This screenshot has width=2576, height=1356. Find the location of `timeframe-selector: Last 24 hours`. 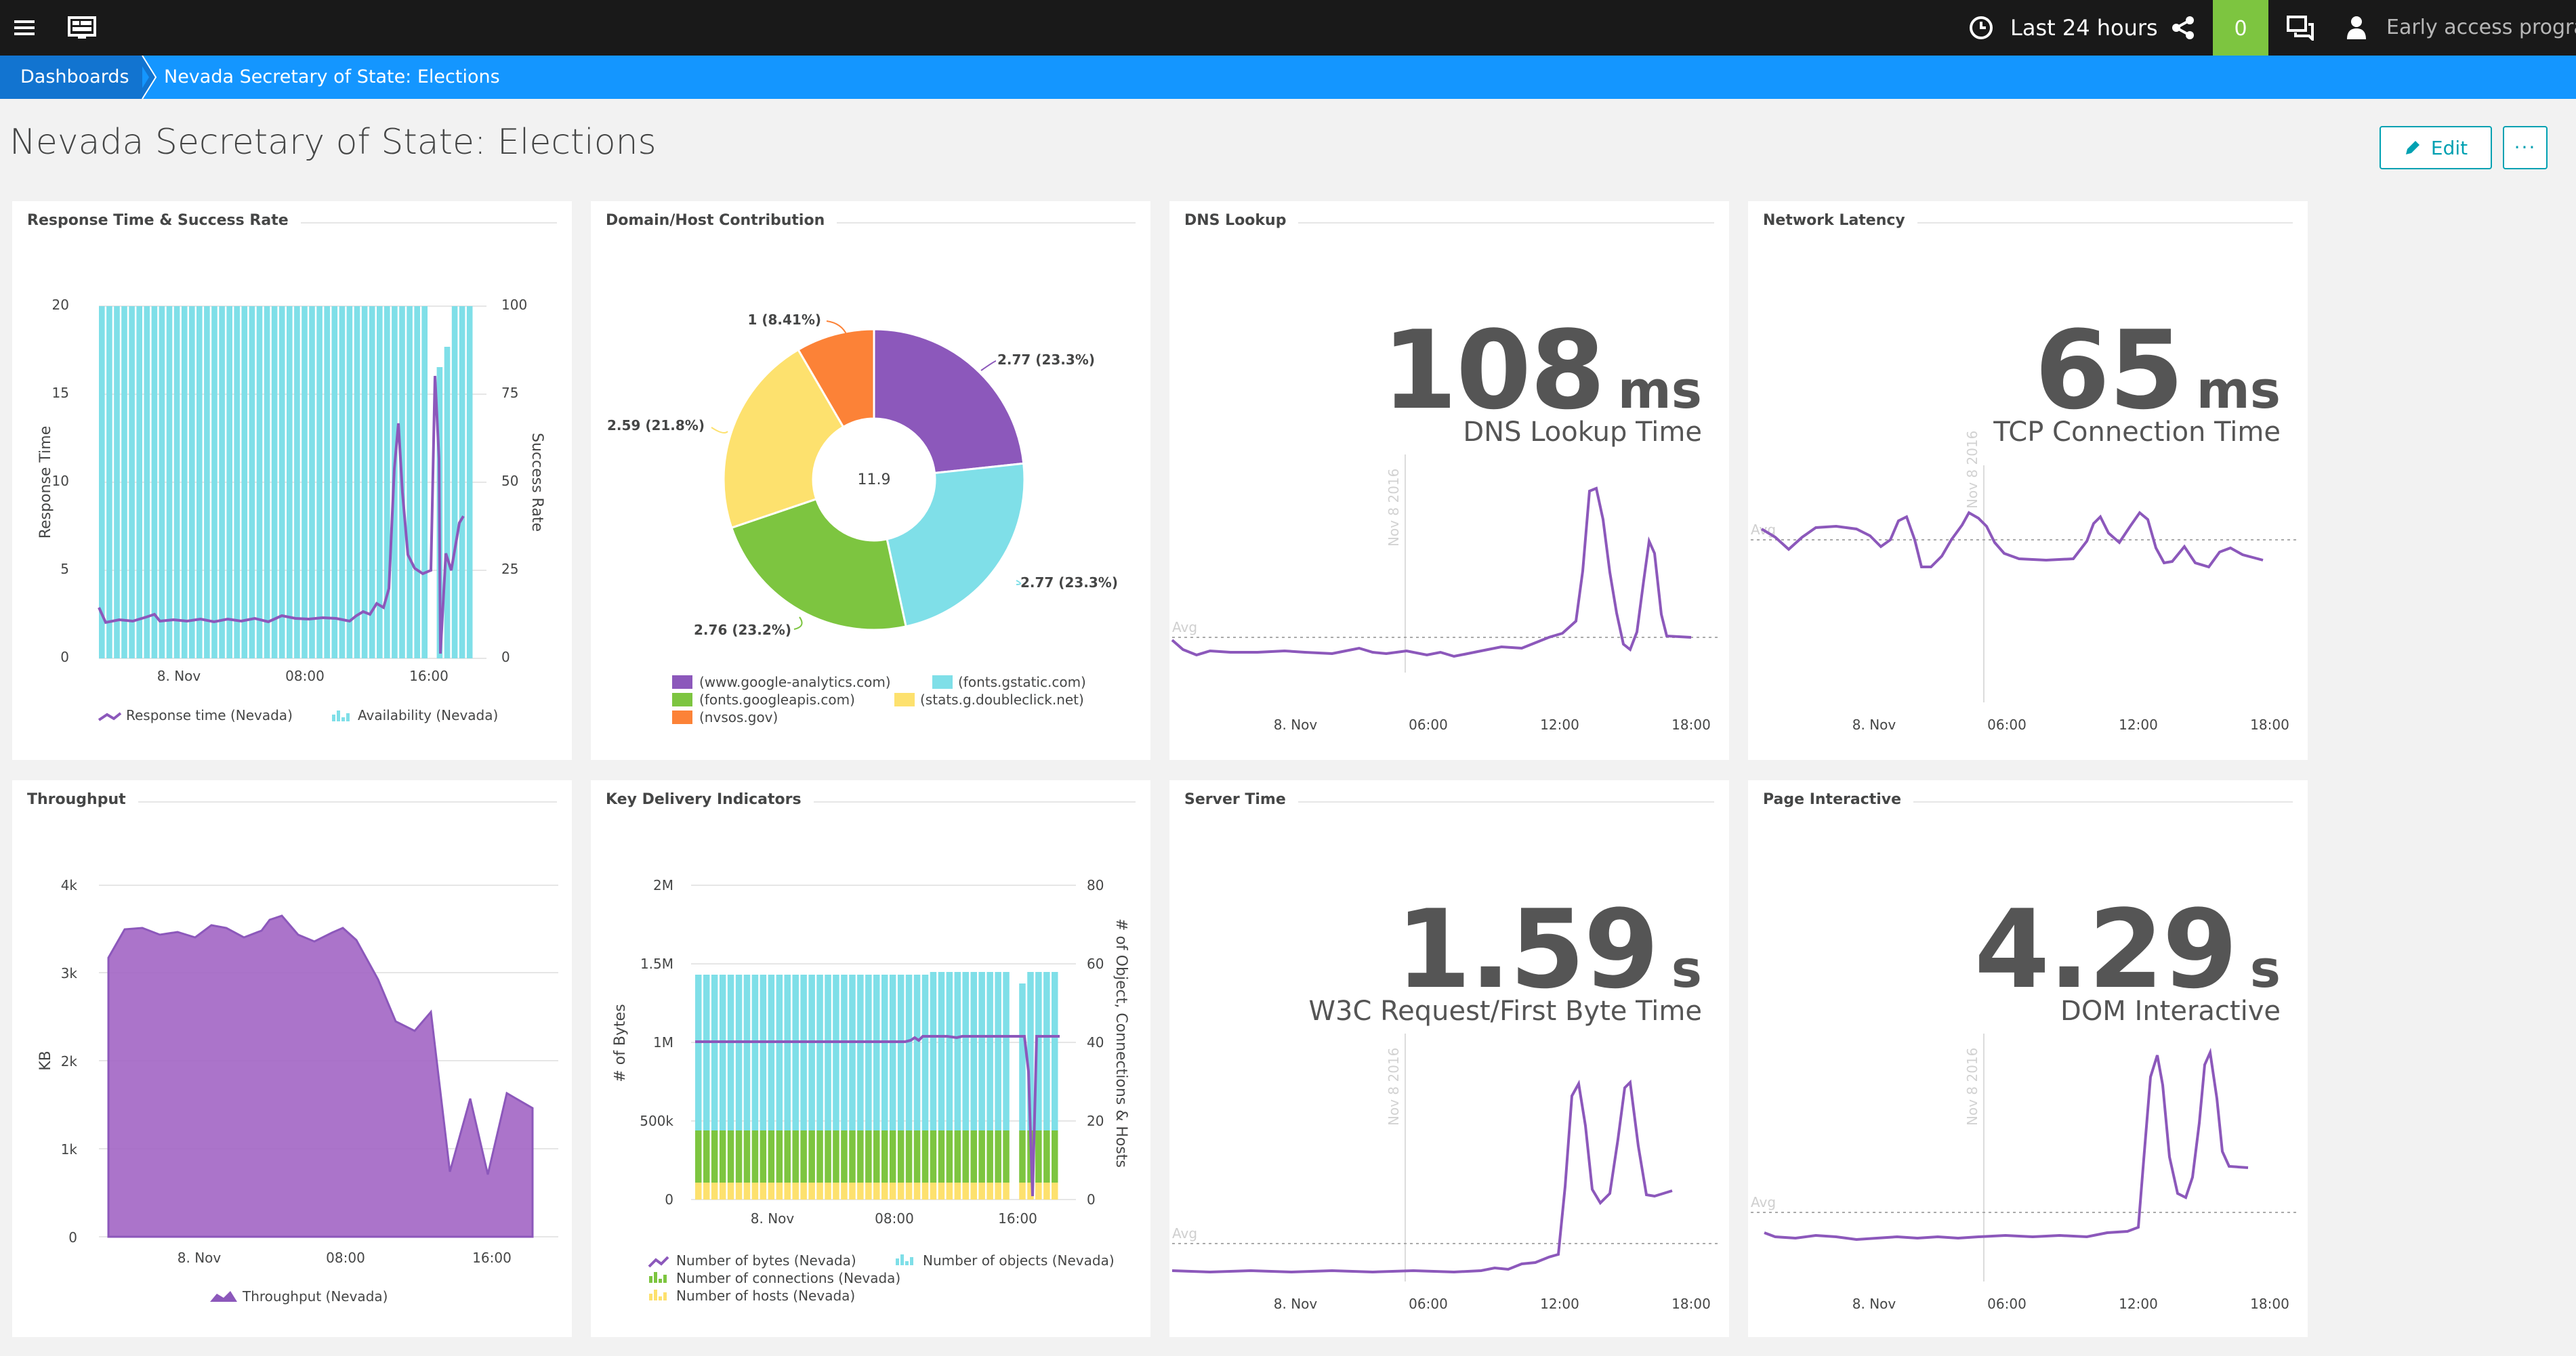

timeframe-selector: Last 24 hours is located at coordinates (2084, 28).